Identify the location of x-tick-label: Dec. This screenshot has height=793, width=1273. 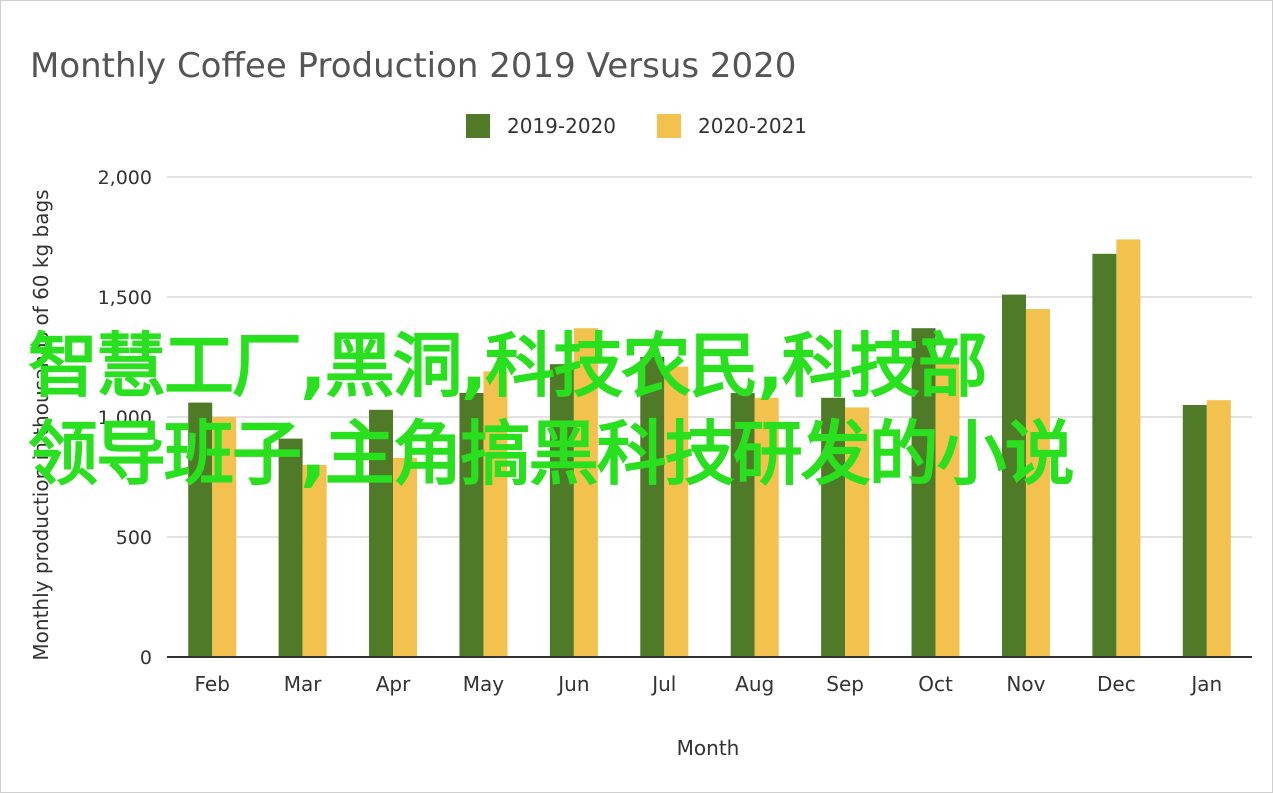
(1116, 684).